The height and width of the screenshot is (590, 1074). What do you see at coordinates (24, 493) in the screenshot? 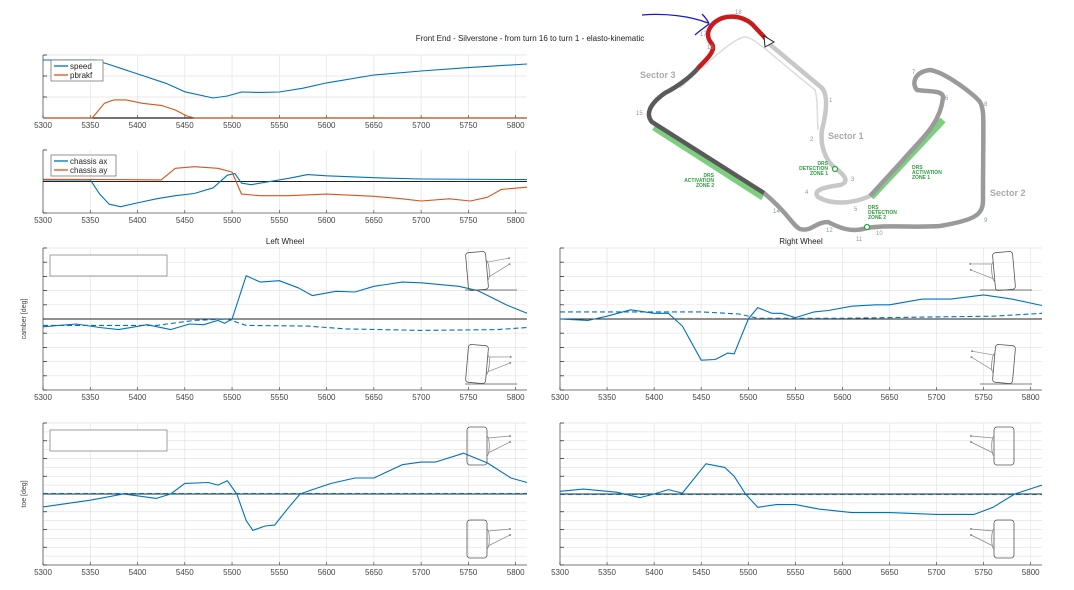
I see `y-axis-label: toe [deg]` at bounding box center [24, 493].